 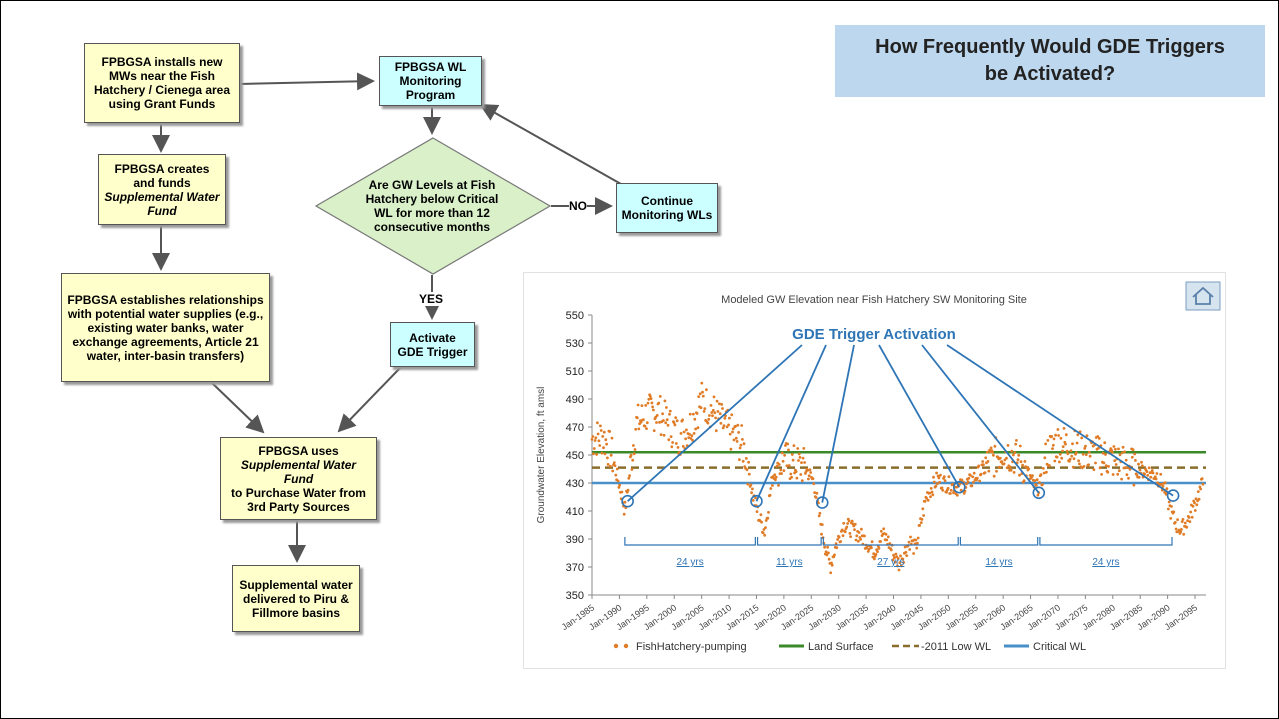 I want to click on span-label: 14 yrs, so click(x=998, y=562).